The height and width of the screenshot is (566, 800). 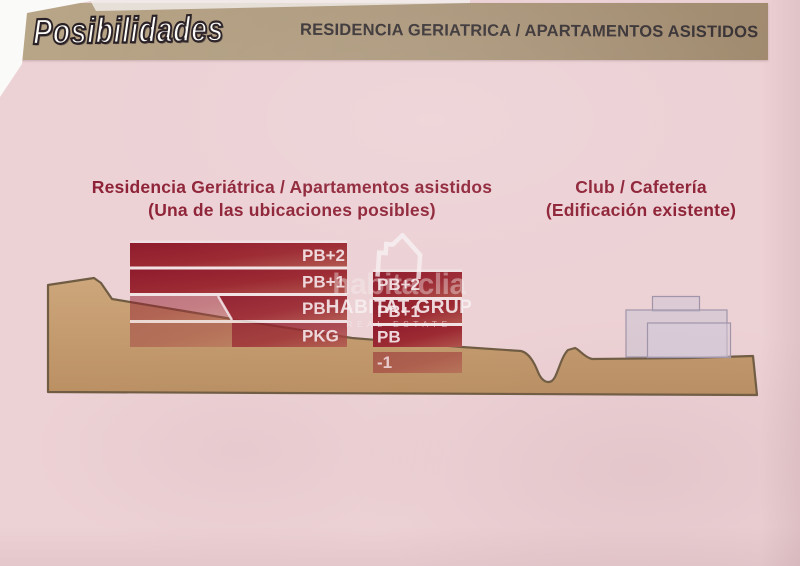 I want to click on house-icon, so click(x=399, y=256).